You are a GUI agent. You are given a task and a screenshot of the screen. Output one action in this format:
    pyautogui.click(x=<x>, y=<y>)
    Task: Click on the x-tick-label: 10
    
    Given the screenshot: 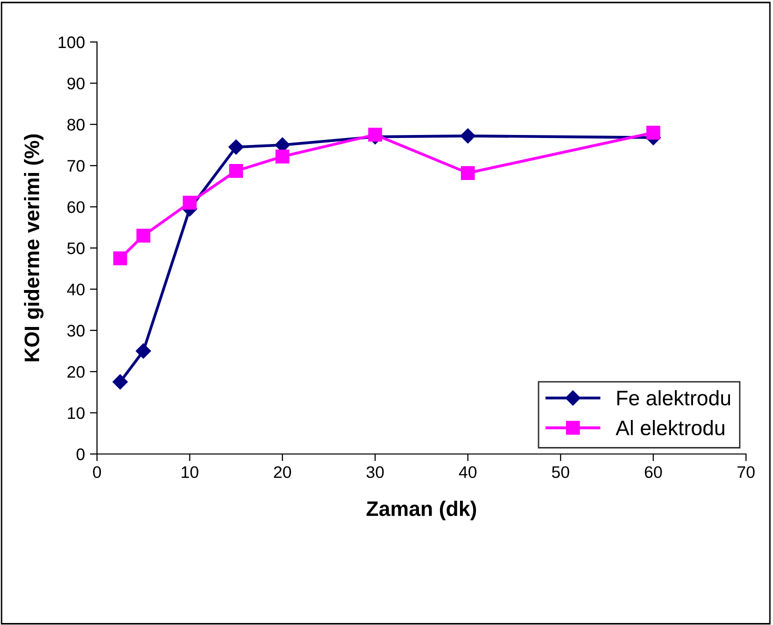 What is the action you would take?
    pyautogui.click(x=190, y=472)
    